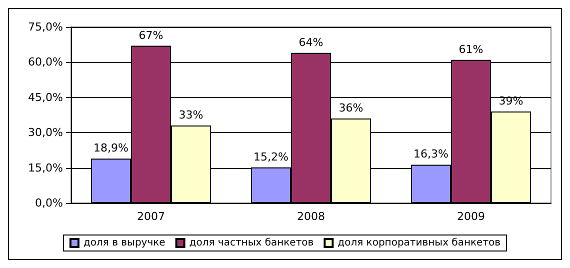 This screenshot has height=268, width=570. Describe the element at coordinates (471, 49) in the screenshot. I see `data-label: 61%` at that location.